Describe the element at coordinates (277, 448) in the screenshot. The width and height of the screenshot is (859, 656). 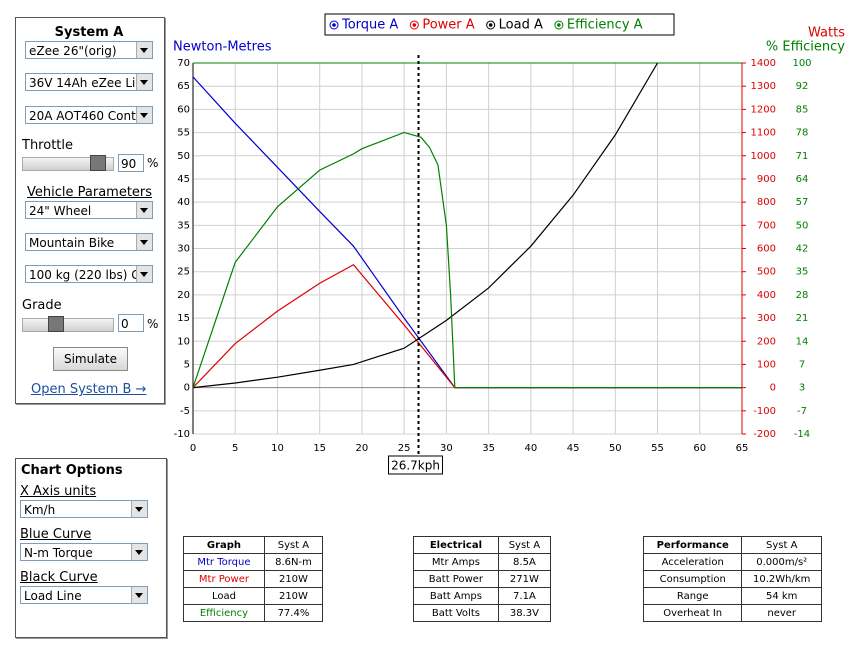
I see `x-tick-label: 10` at that location.